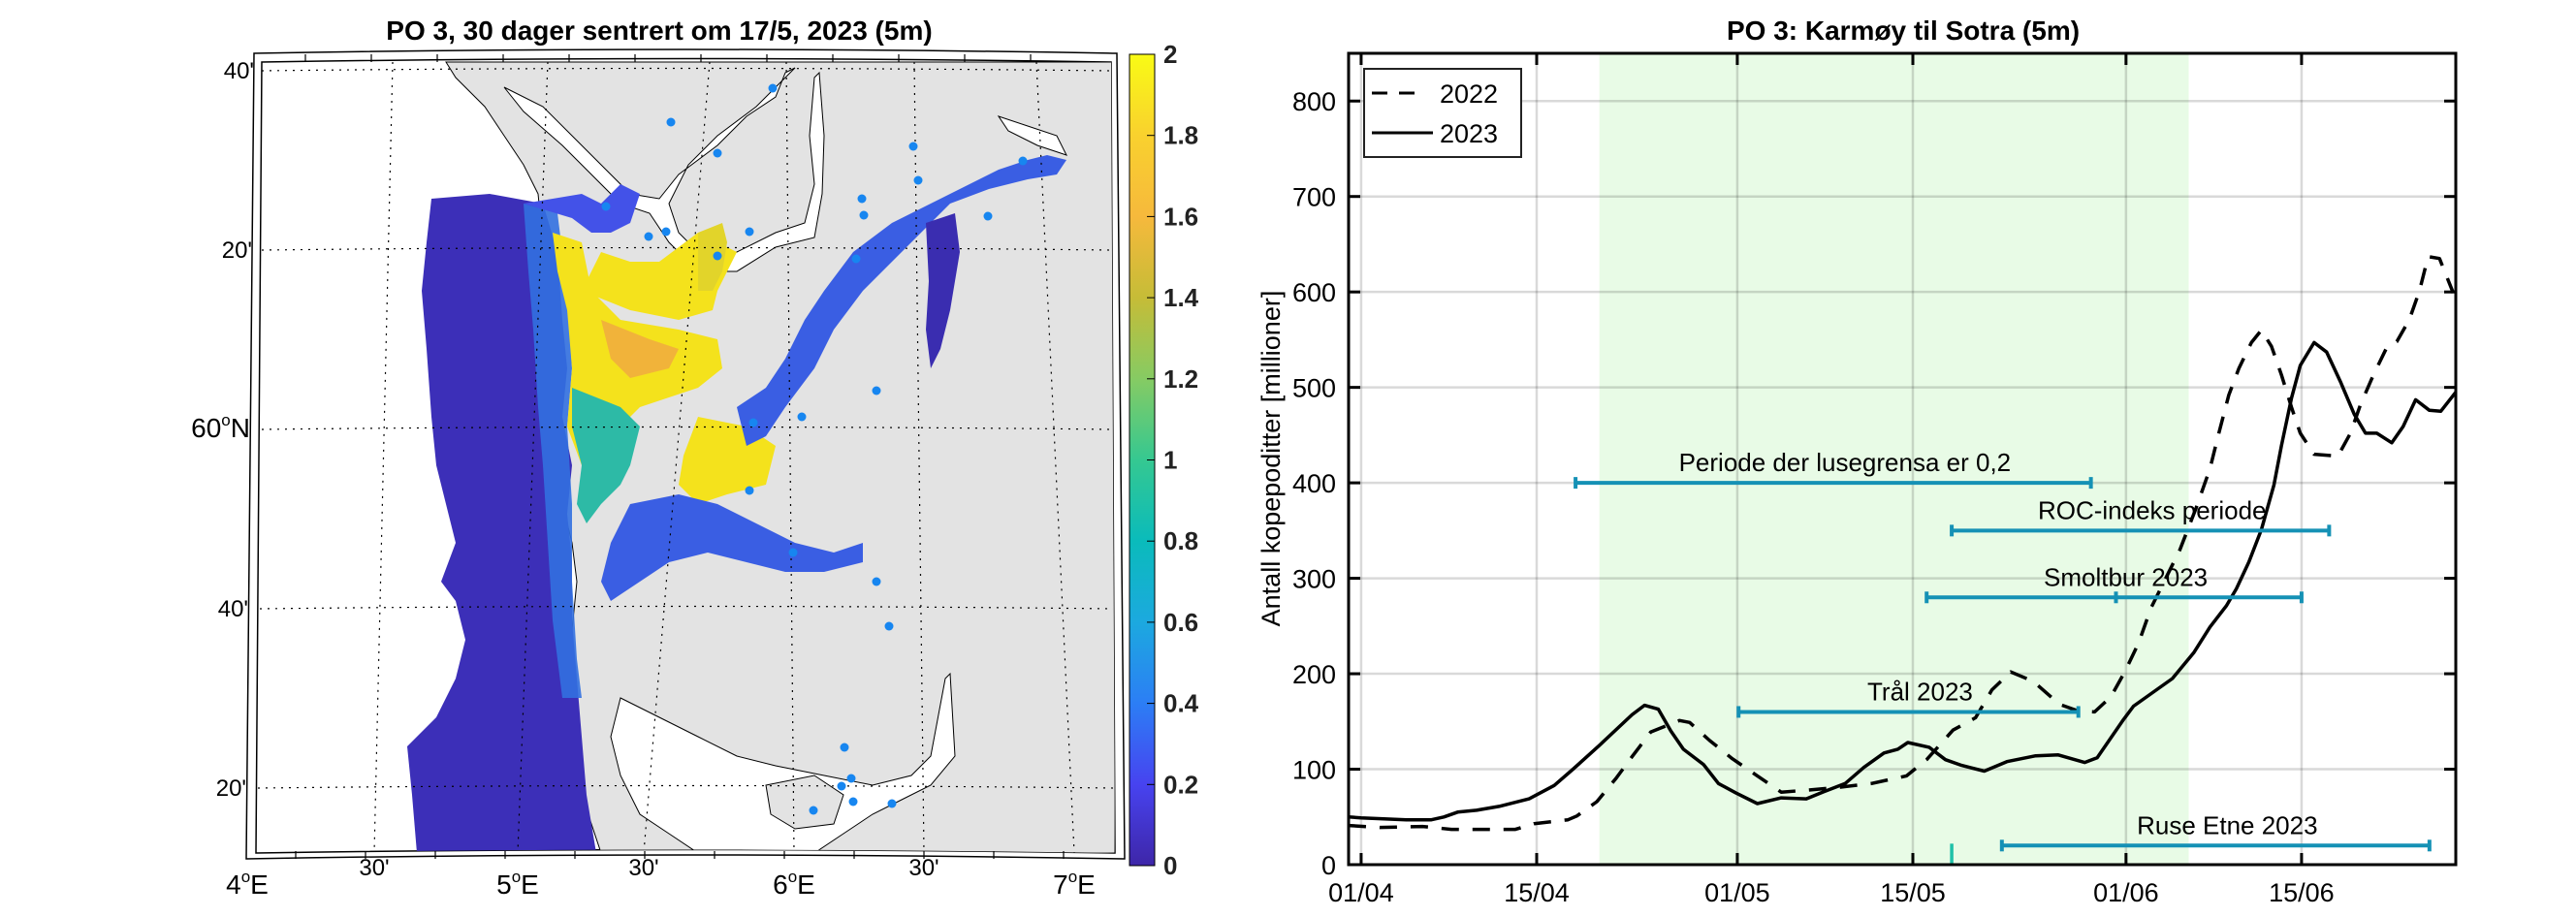  What do you see at coordinates (1904, 31) in the screenshot?
I see `line-chart-title: PO 3: Karmøy til Sotra (5m)` at bounding box center [1904, 31].